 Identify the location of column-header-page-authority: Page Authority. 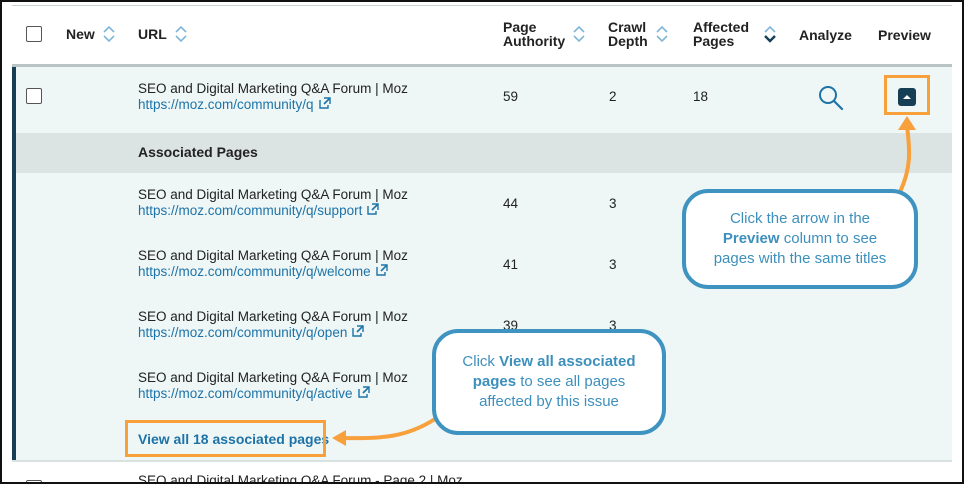
(544, 34).